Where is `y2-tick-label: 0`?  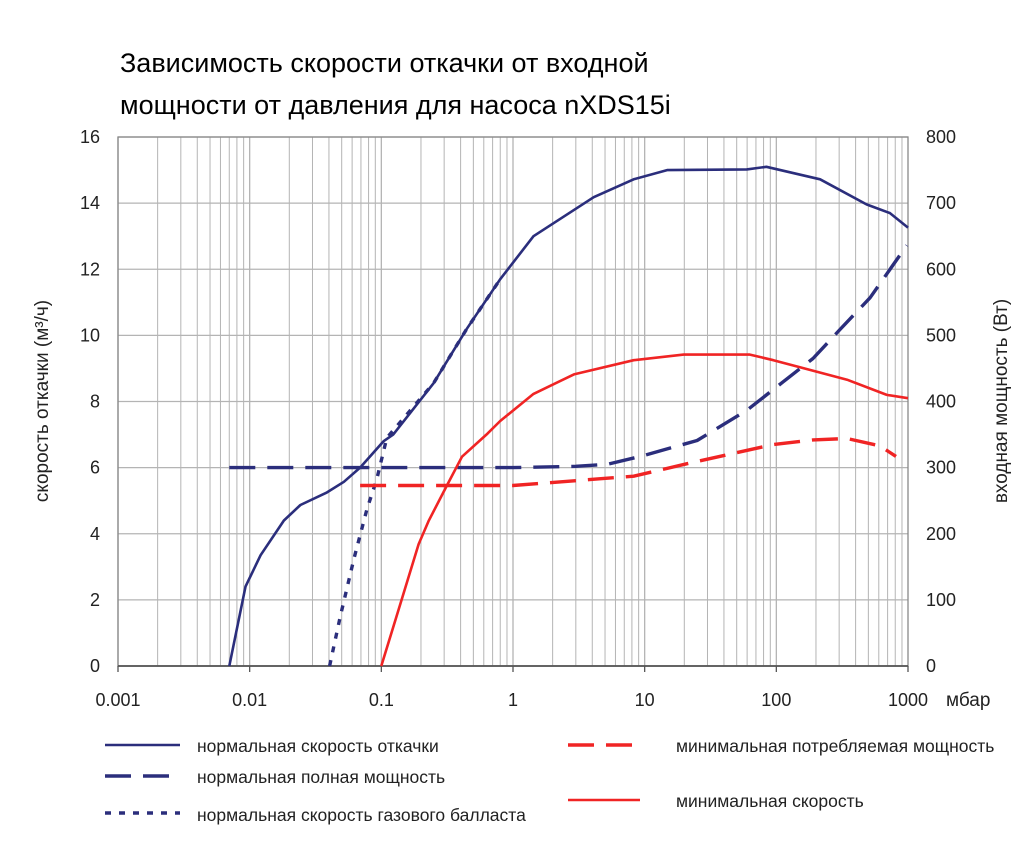
y2-tick-label: 0 is located at coordinates (931, 666).